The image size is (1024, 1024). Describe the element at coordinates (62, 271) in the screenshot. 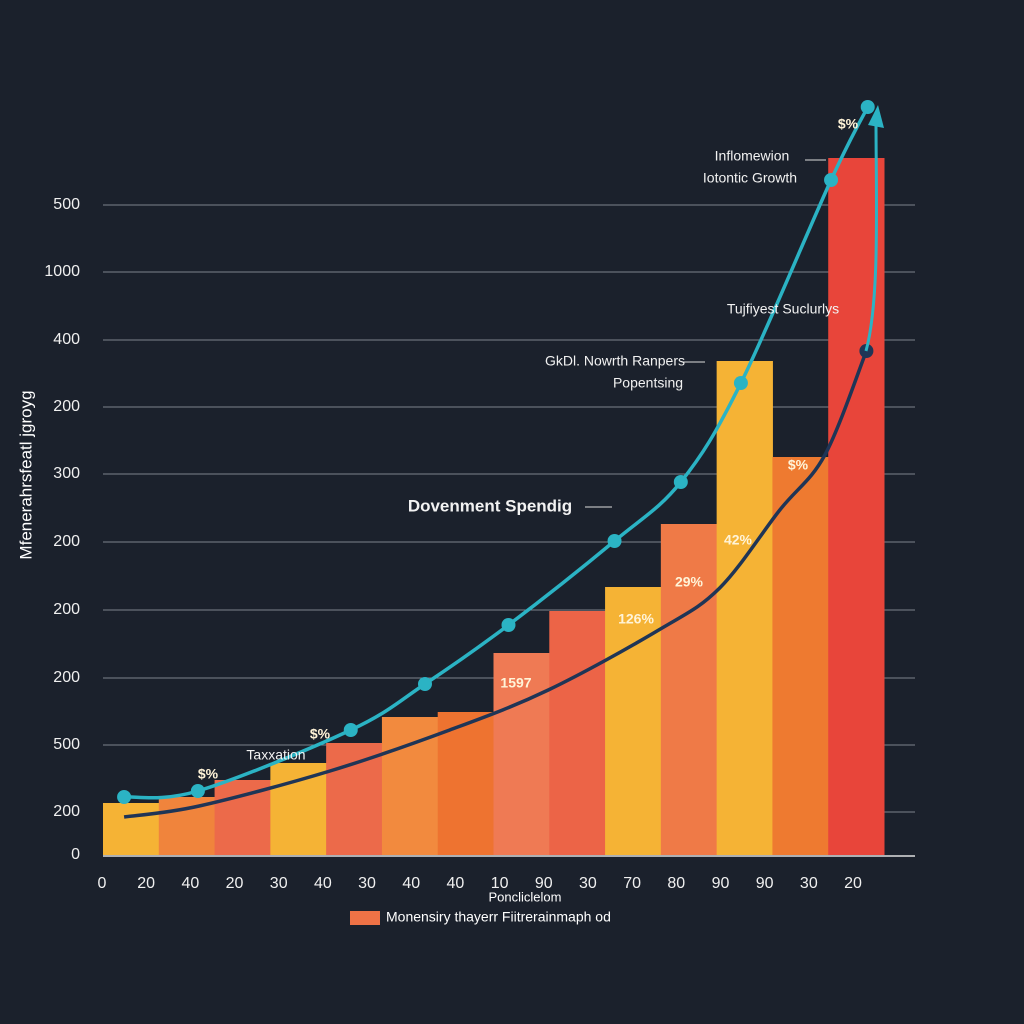

I see `y-tick-label: 1000` at that location.